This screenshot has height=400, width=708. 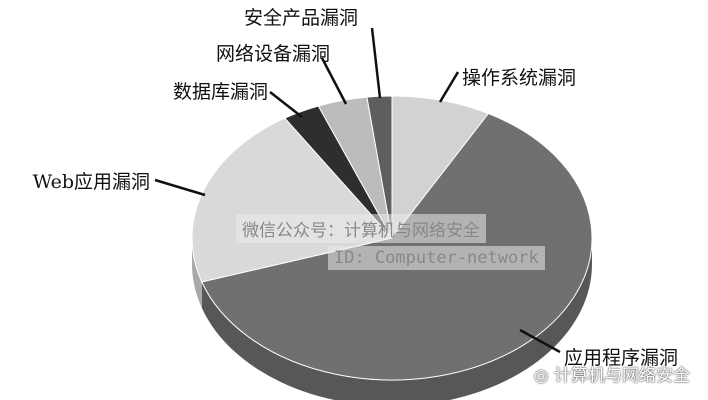 I want to click on logo-text: 计算机与网络安全, so click(x=622, y=376).